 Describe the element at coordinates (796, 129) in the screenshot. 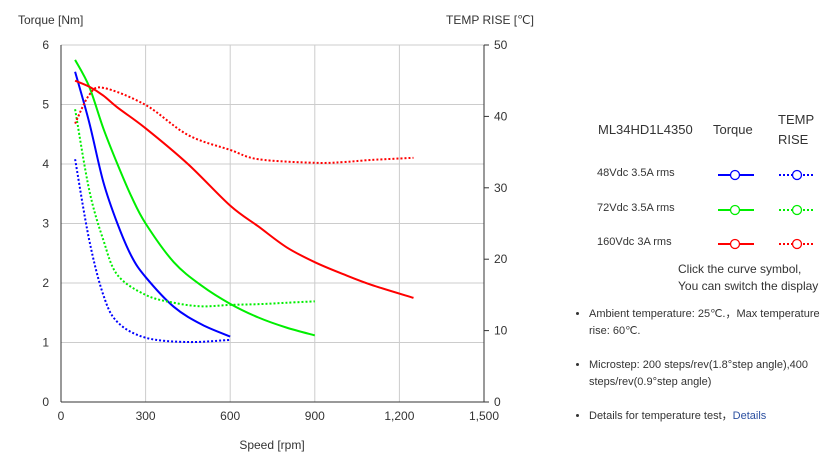

I see `legend-temp-header: TEMP RISE` at that location.